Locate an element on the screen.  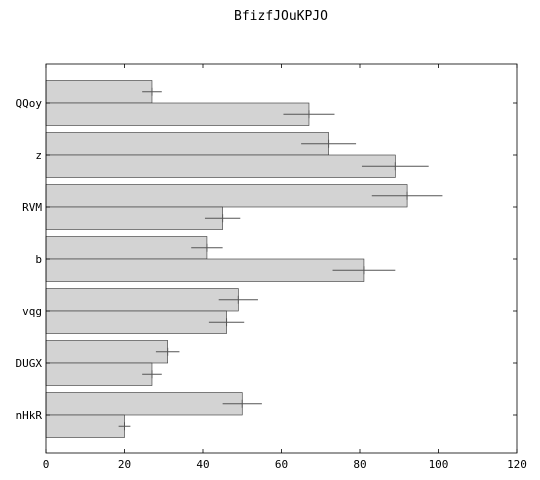
x-tick-label-40: 40 is located at coordinates (202, 464).